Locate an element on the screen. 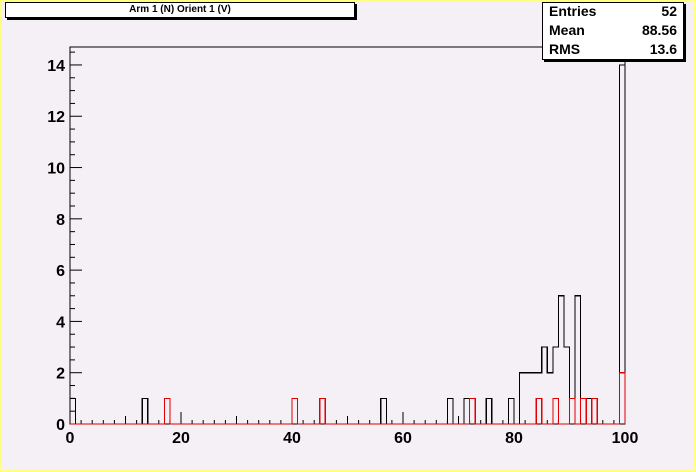 The image size is (696, 472). stats-row-entries: Entries 52 is located at coordinates (613, 12).